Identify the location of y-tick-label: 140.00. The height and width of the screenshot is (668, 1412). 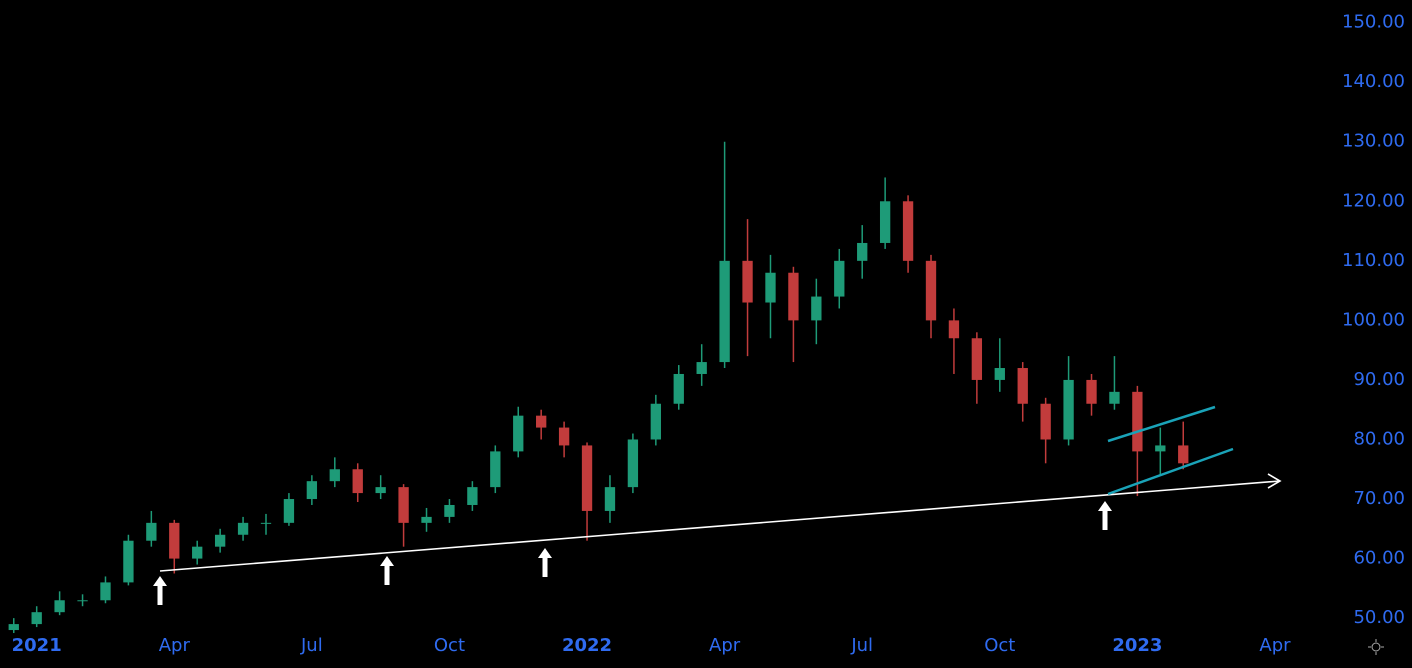
(1373, 81).